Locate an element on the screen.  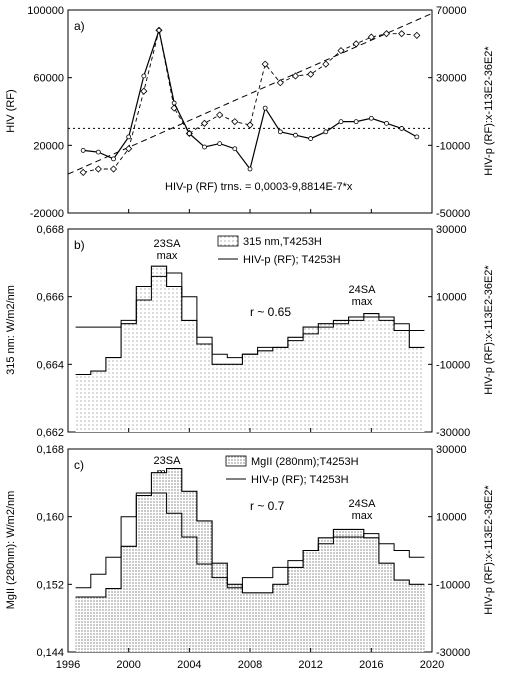
panel-c-right-tick-label: -30000 is located at coordinates (453, 653).